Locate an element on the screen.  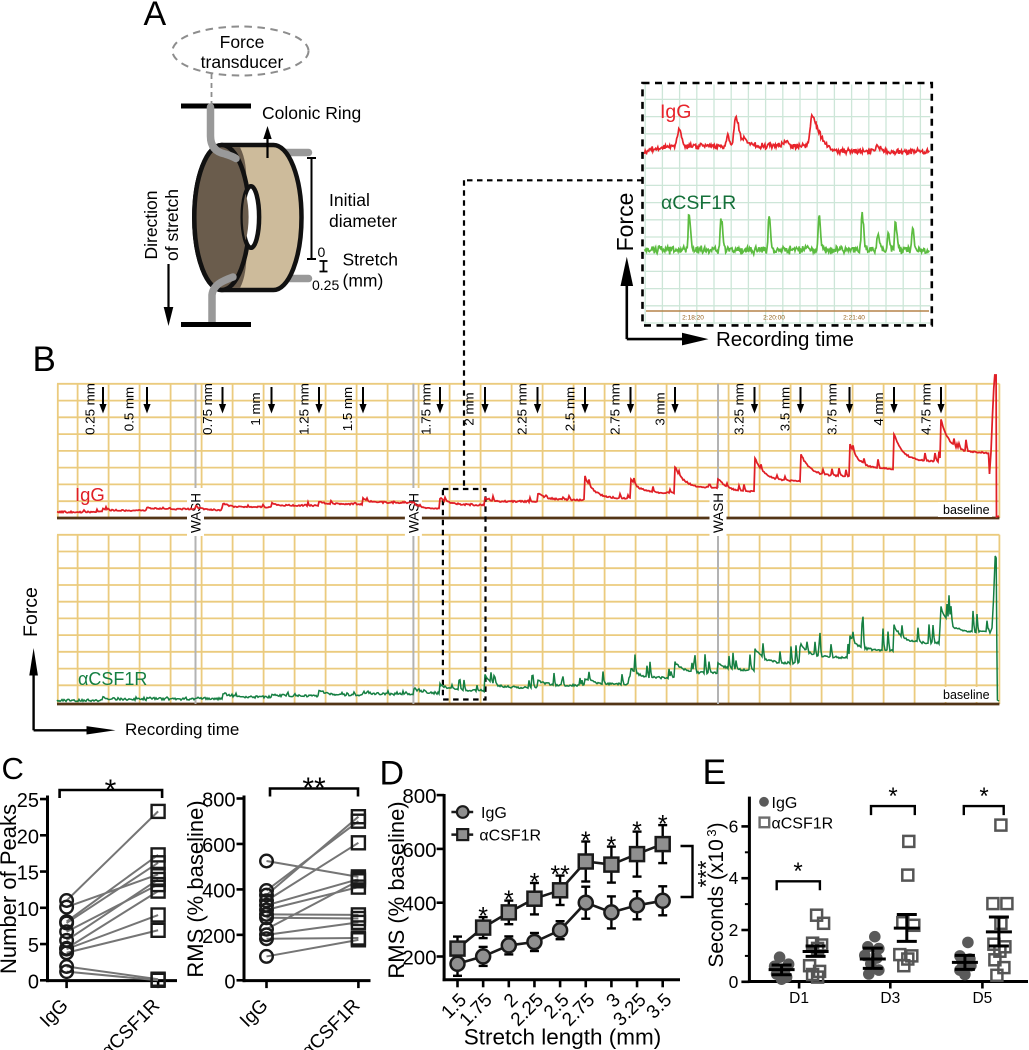
svg-text: 3.25 mm is located at coordinates (739, 409).